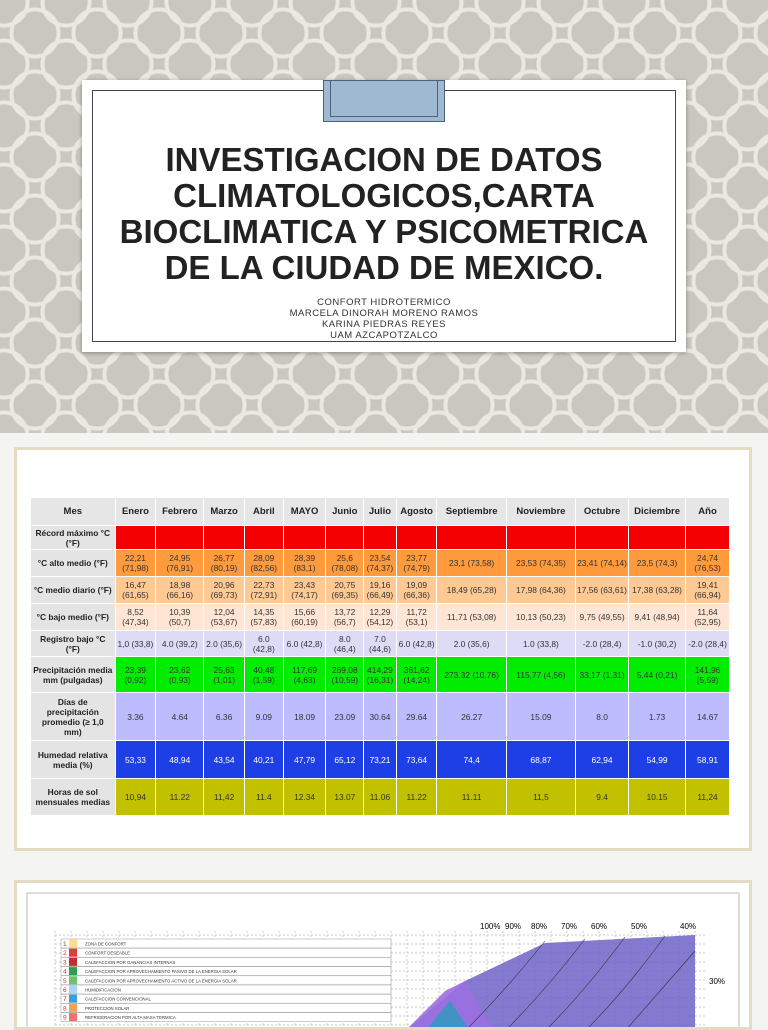  I want to click on table-cell: 141,96 (5,59), so click(707, 674).